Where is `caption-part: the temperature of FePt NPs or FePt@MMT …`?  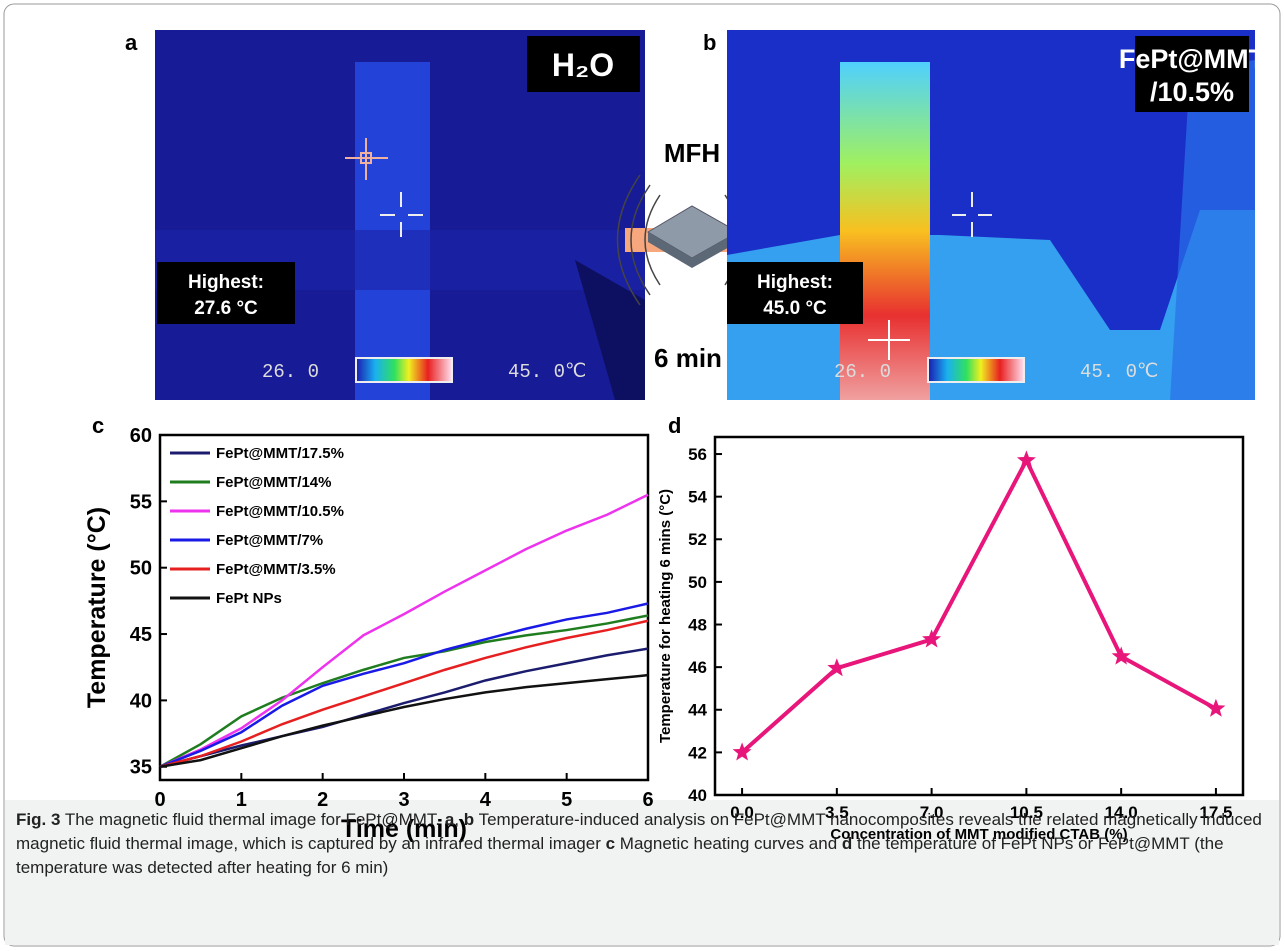 caption-part: the temperature of FePt NPs or FePt@MMT … is located at coordinates (620, 855).